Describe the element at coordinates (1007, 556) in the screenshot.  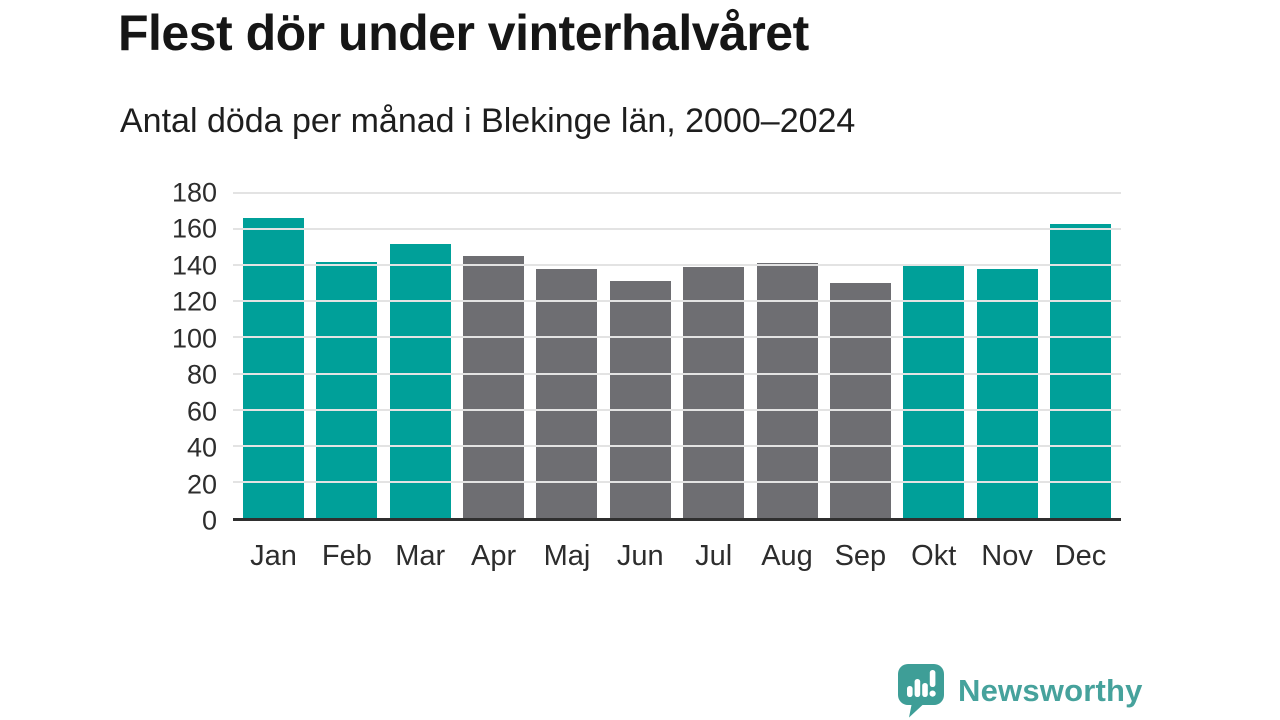
I see `x-tick-label: Nov` at that location.